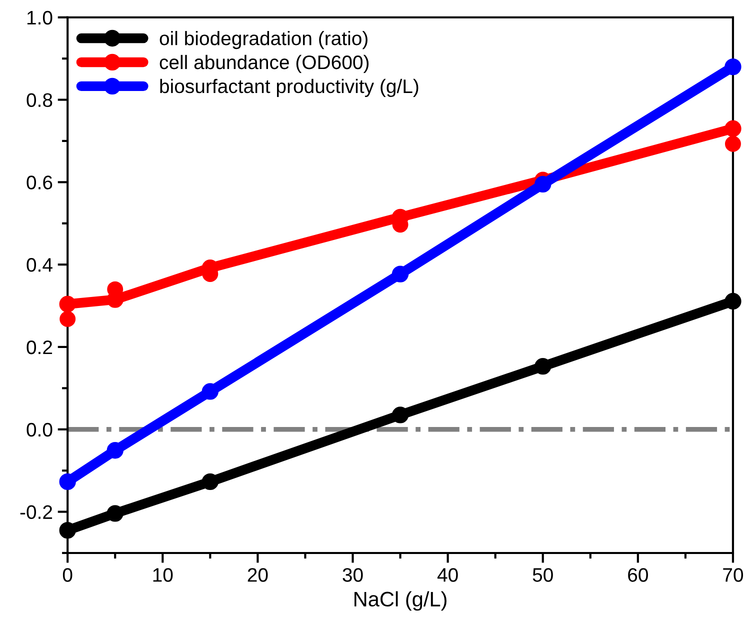 This screenshot has height=643, width=751. Describe the element at coordinates (67, 575) in the screenshot. I see `x-tick-label: 0` at that location.